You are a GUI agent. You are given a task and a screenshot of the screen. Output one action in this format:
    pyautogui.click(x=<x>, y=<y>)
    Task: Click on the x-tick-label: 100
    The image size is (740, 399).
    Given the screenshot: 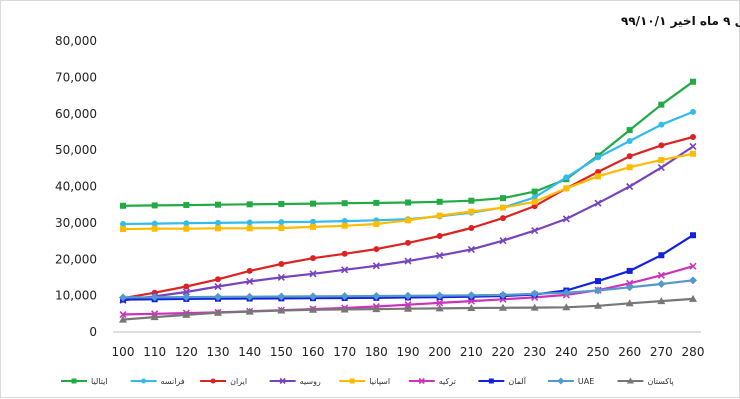 What is the action you would take?
    pyautogui.click(x=123, y=352)
    